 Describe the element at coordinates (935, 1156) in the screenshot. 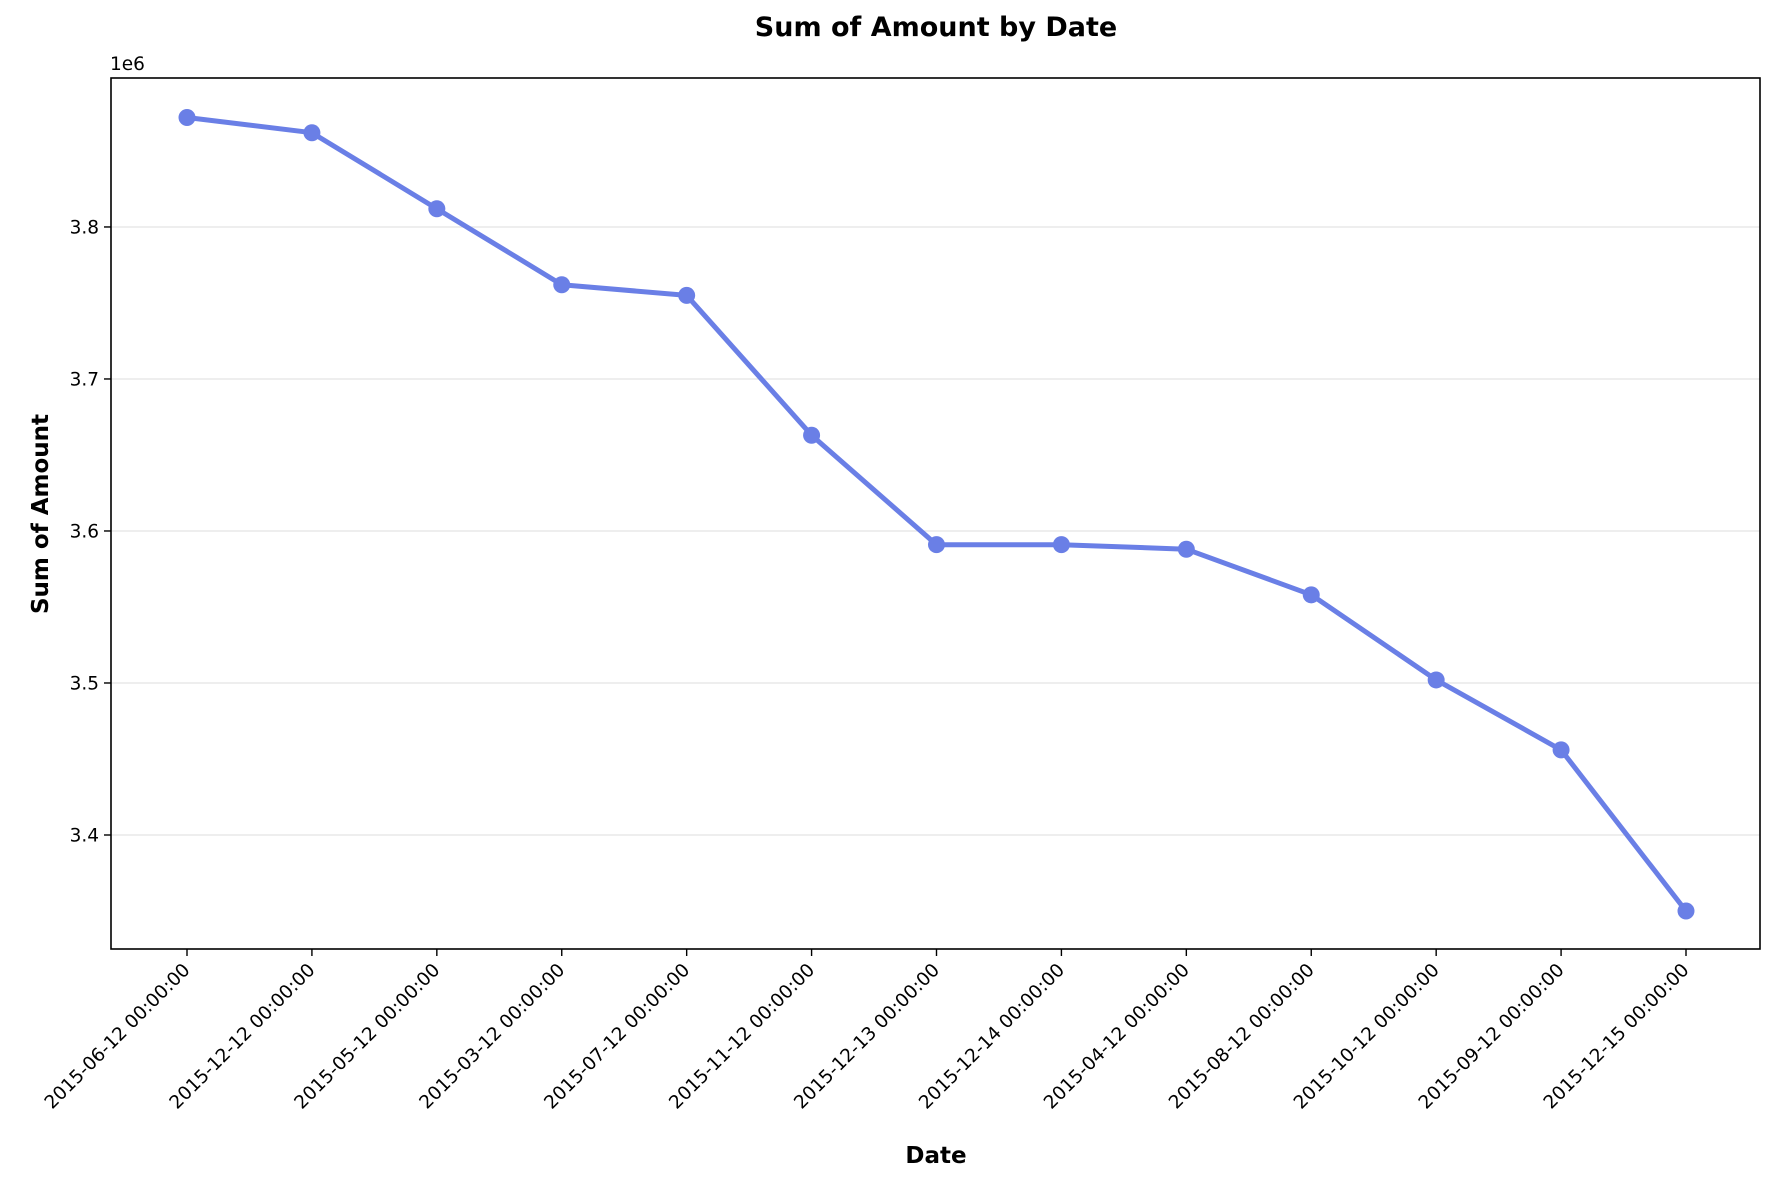

I see `x-axis-label: Date` at that location.